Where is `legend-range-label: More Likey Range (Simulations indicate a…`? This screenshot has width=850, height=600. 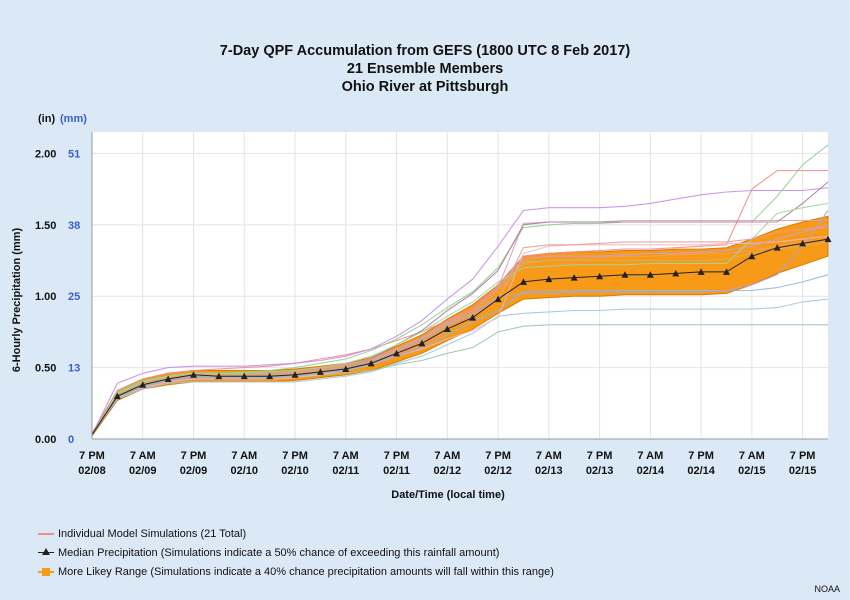 legend-range-label: More Likey Range (Simulations indicate a… is located at coordinates (306, 572).